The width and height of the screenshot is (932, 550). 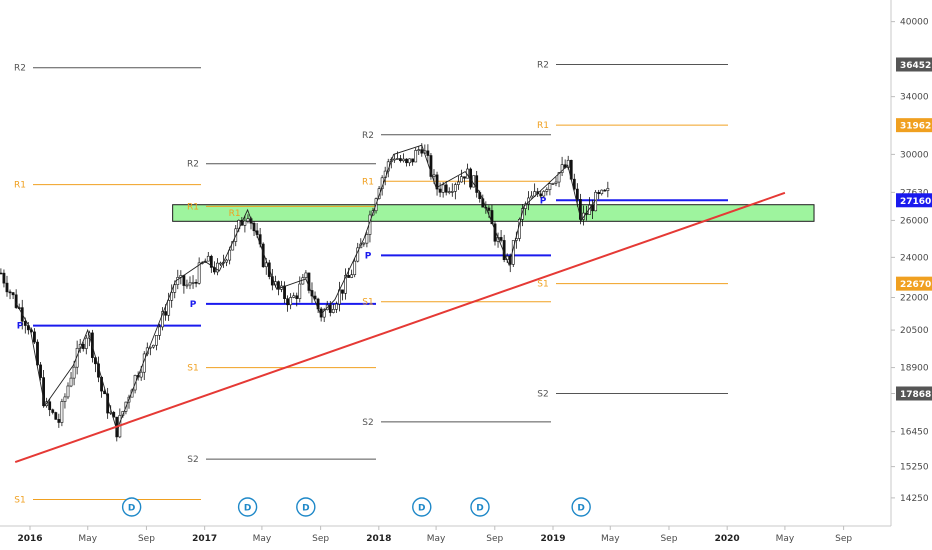 I want to click on price-badge: 22670, so click(x=914, y=283).